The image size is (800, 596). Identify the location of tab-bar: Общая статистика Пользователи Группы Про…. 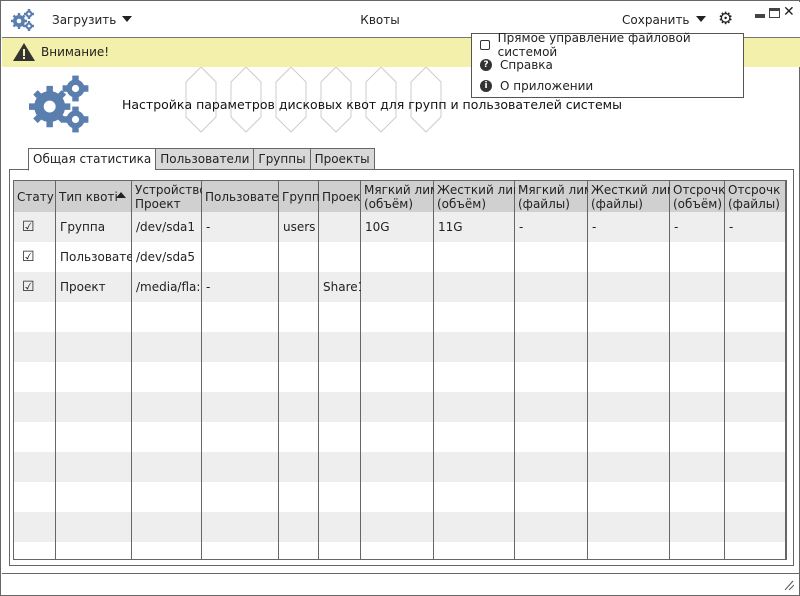
(201, 159).